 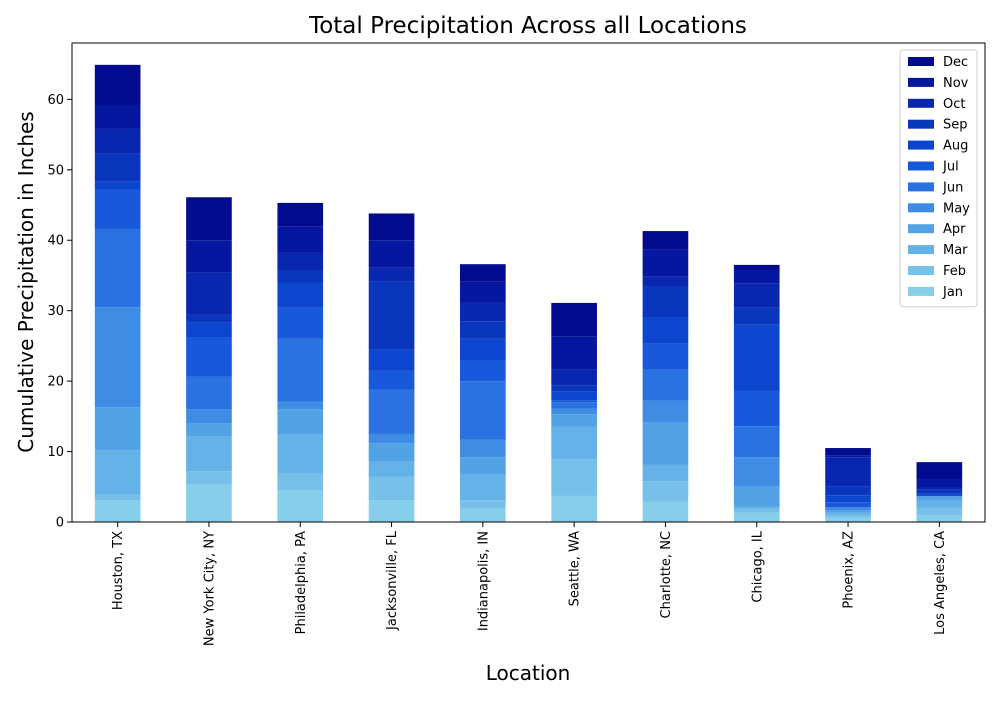 What do you see at coordinates (849, 570) in the screenshot?
I see `x-tick-label: Phoenix, AZ` at bounding box center [849, 570].